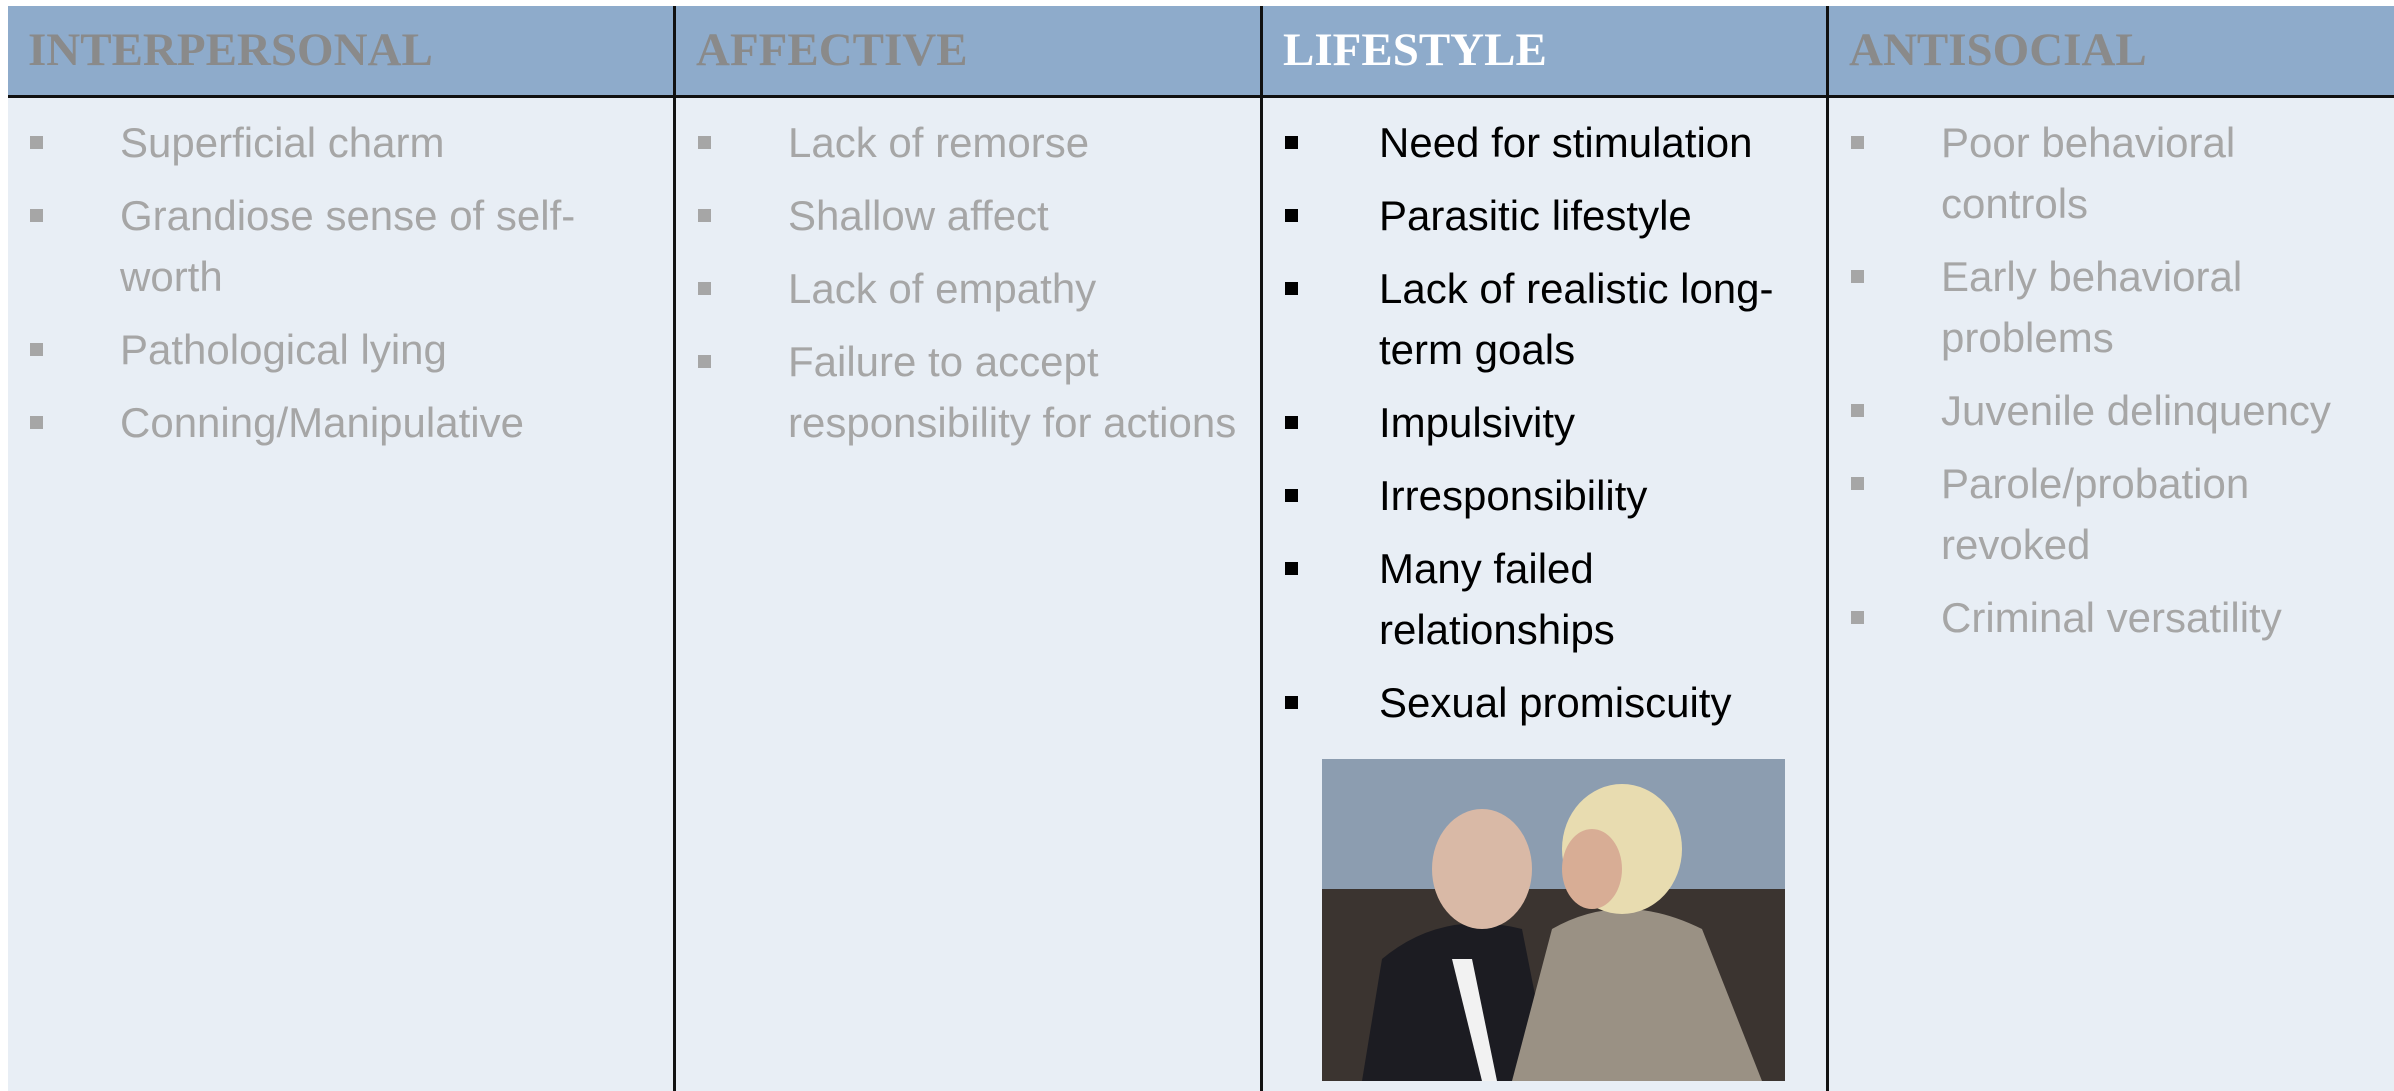 The image size is (2394, 1091). What do you see at coordinates (2111, 52) in the screenshot?
I see `column-header: ANTISOCIAL` at bounding box center [2111, 52].